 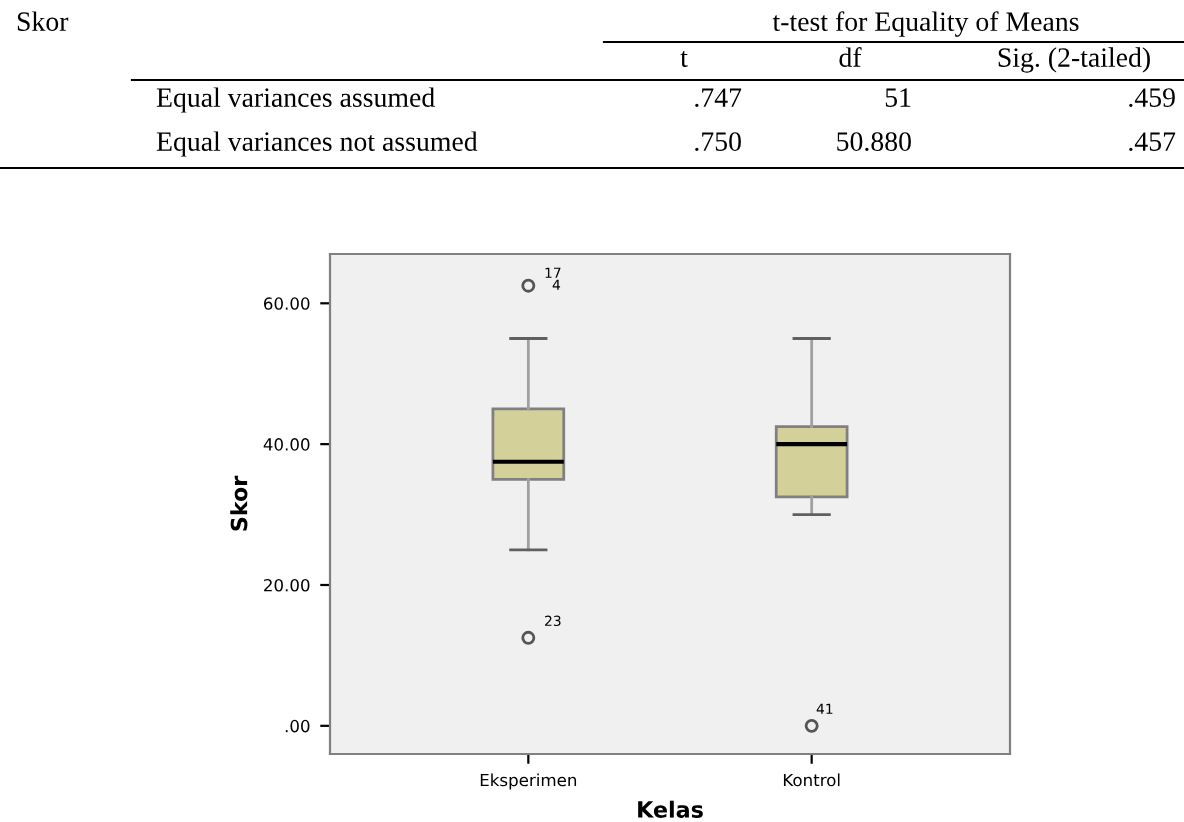 What do you see at coordinates (718, 142) in the screenshot?
I see `text: .750` at bounding box center [718, 142].